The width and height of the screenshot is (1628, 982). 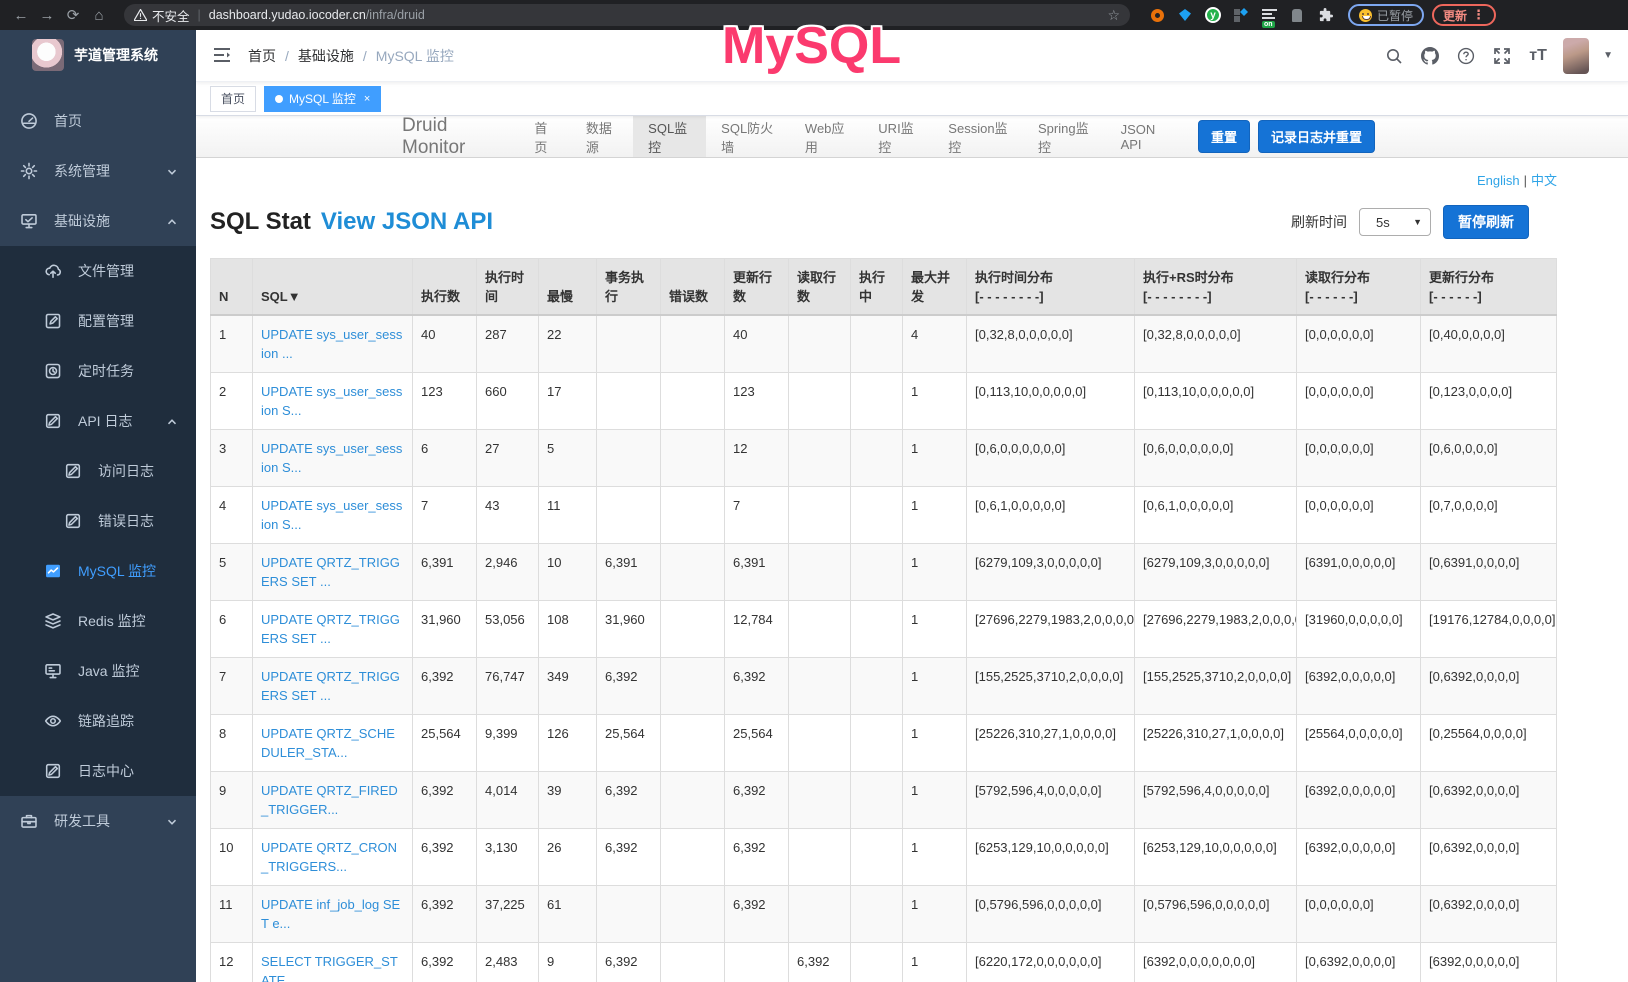 What do you see at coordinates (1050, 572) in the screenshot?
I see `cell-exec-time-dist: [6279,109,3,0,0,0,0,0]` at bounding box center [1050, 572].